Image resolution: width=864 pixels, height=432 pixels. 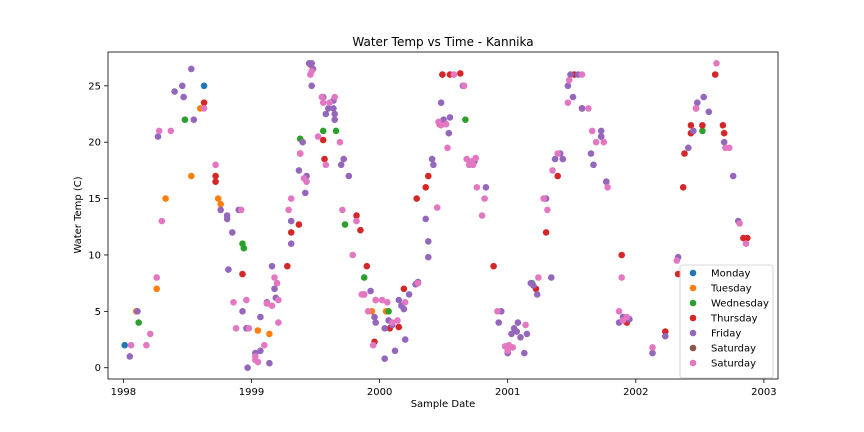 What do you see at coordinates (379, 392) in the screenshot?
I see `x-tick-label: 2000` at bounding box center [379, 392].